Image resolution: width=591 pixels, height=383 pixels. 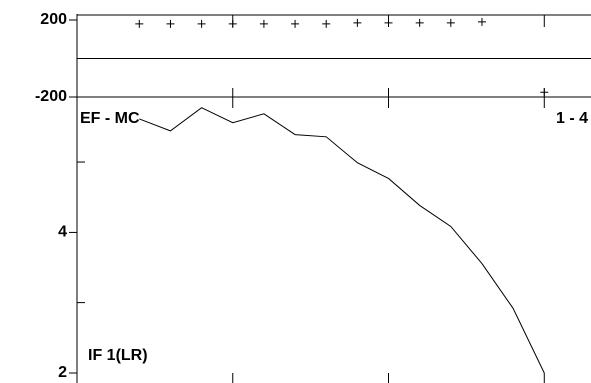 What do you see at coordinates (118, 355) in the screenshot?
I see `annotation: IF 1(LR)` at bounding box center [118, 355].